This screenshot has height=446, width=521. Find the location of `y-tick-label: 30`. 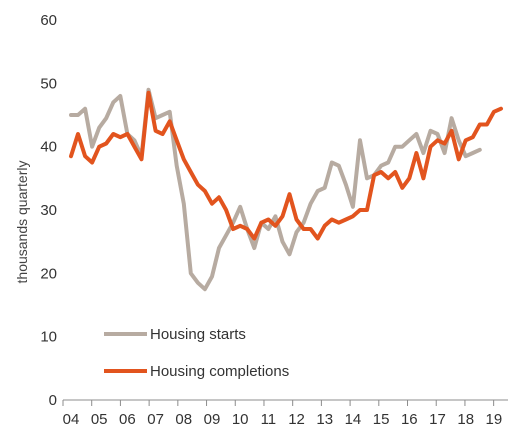

y-tick-label: 30 is located at coordinates (48, 210).